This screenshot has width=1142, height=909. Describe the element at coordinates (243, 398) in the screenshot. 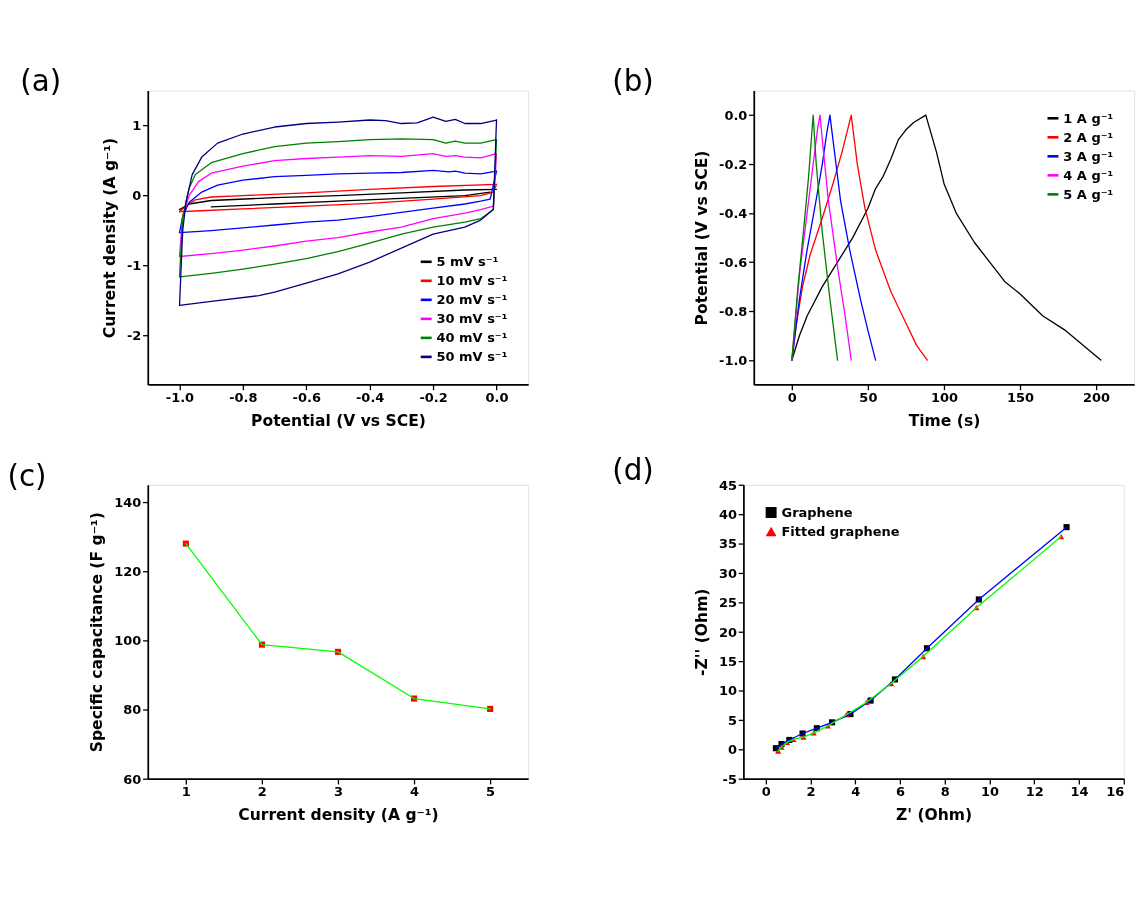

I see `x-tick-label: -0.8` at that location.